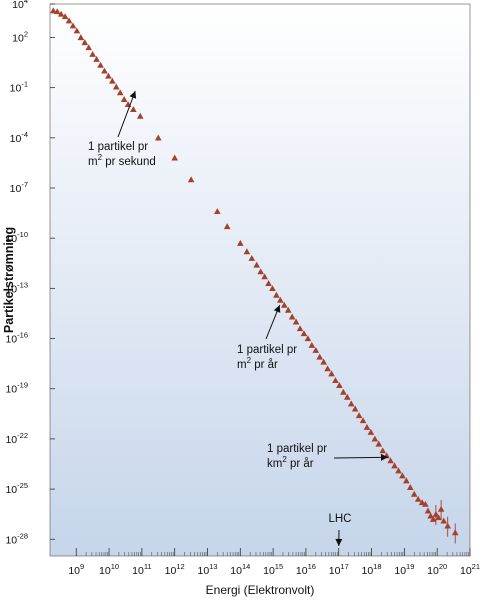 The height and width of the screenshot is (600, 483). Describe the element at coordinates (16, 538) in the screenshot. I see `y-tick-label: 10⁻²⁸` at that location.